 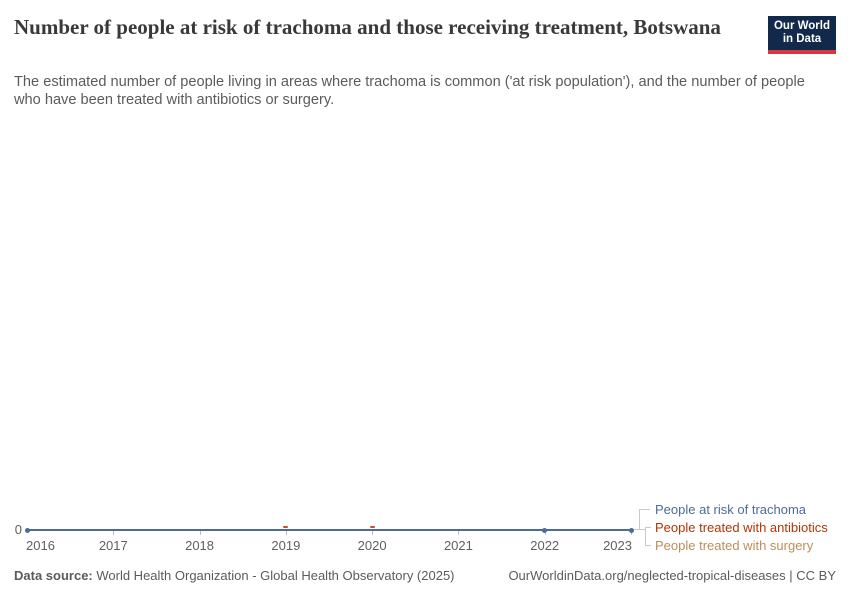 What do you see at coordinates (53, 575) in the screenshot?
I see `data-source-label: Data source:` at bounding box center [53, 575].